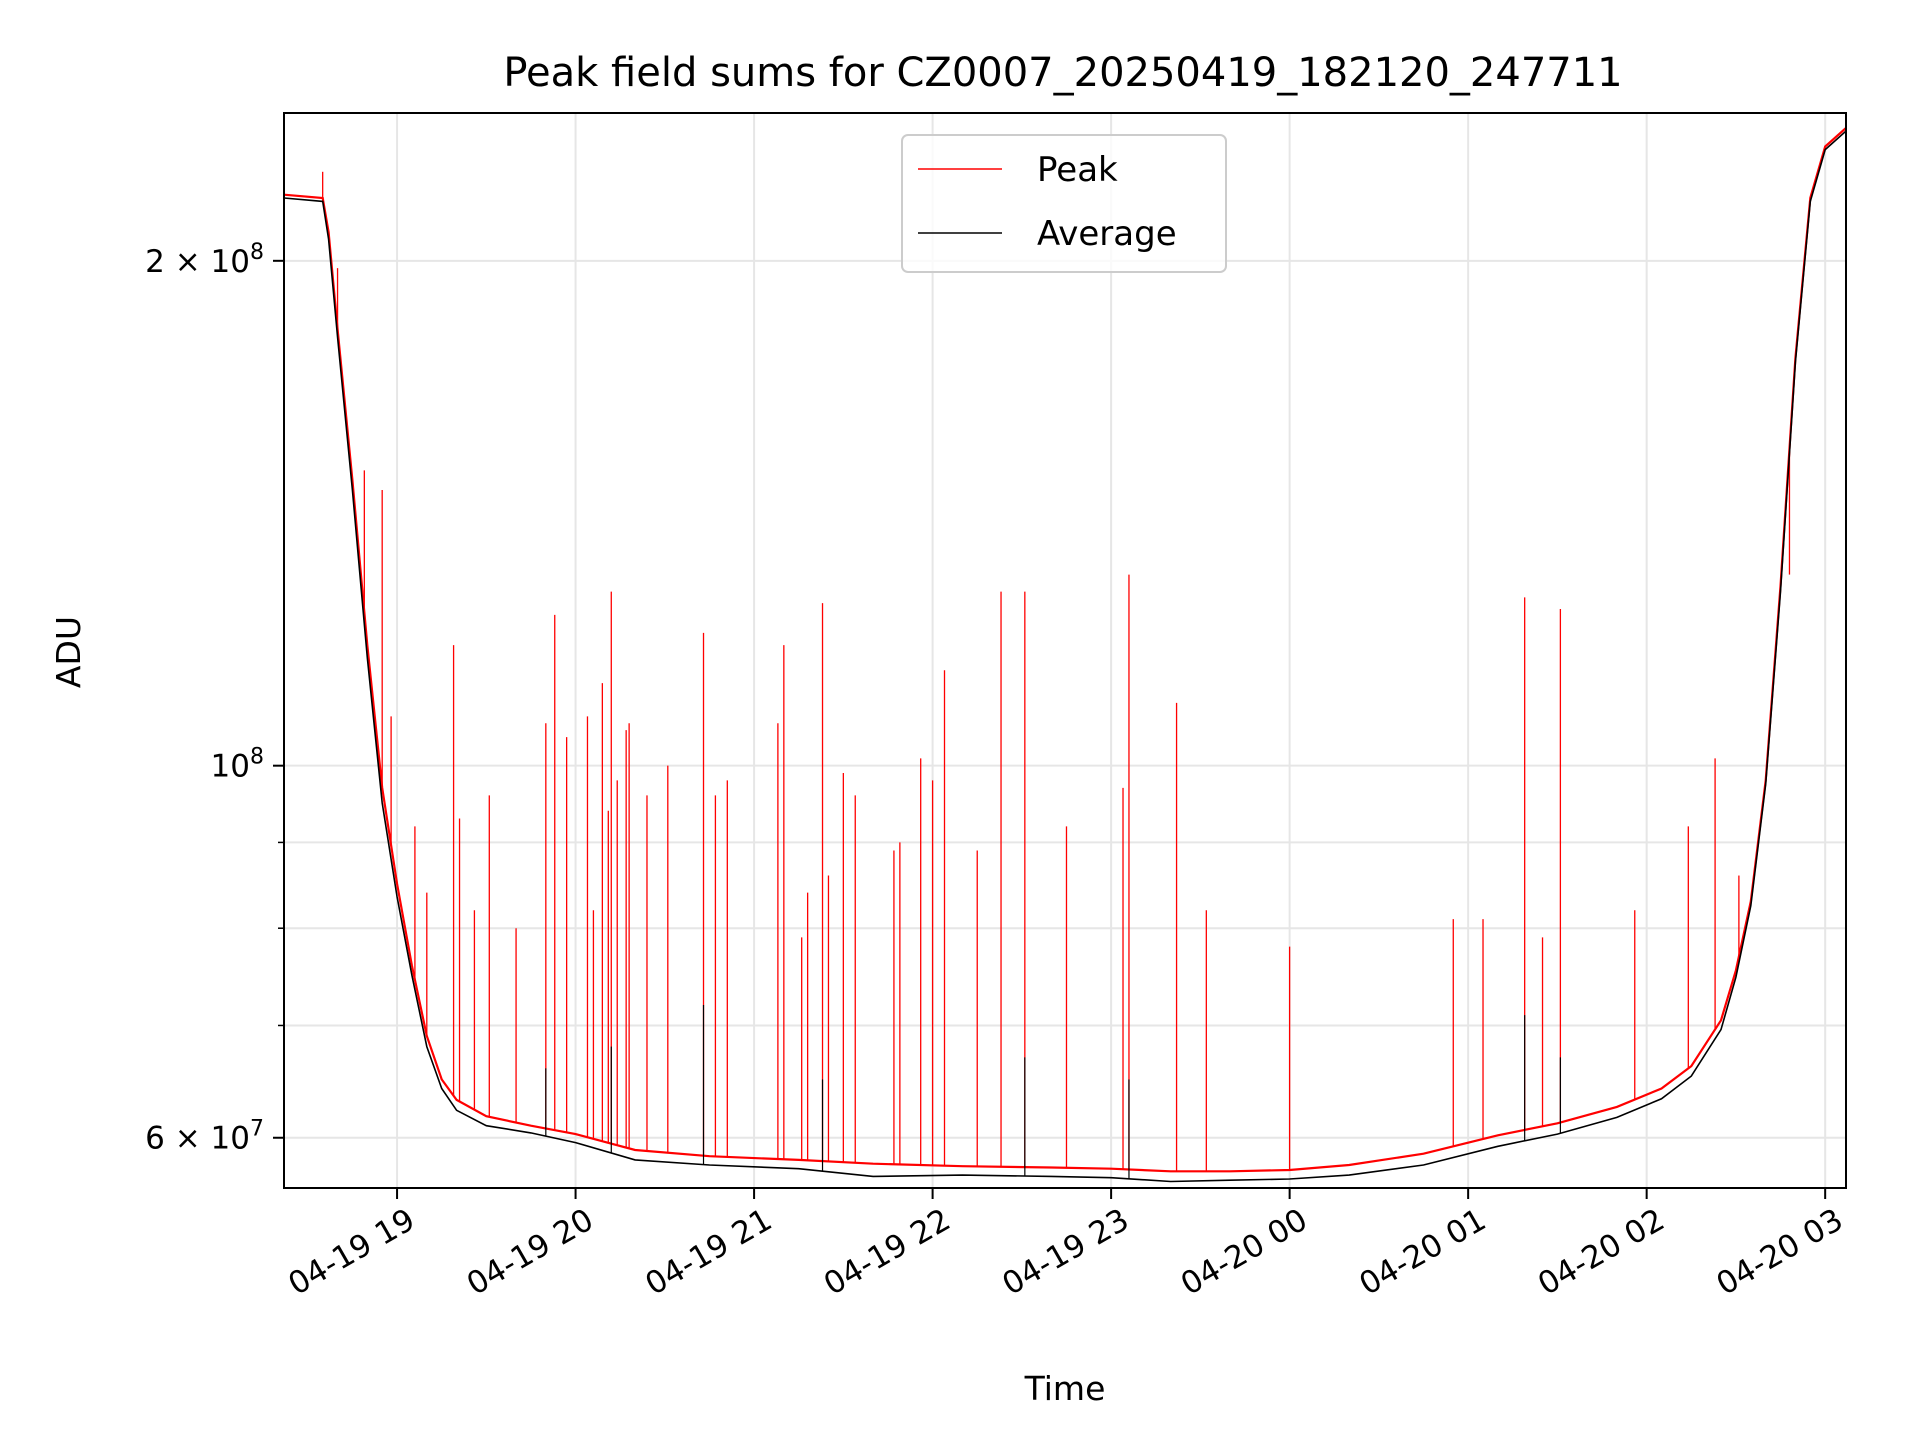  I want to click on legend-label-peak: Peak, so click(1077, 170).